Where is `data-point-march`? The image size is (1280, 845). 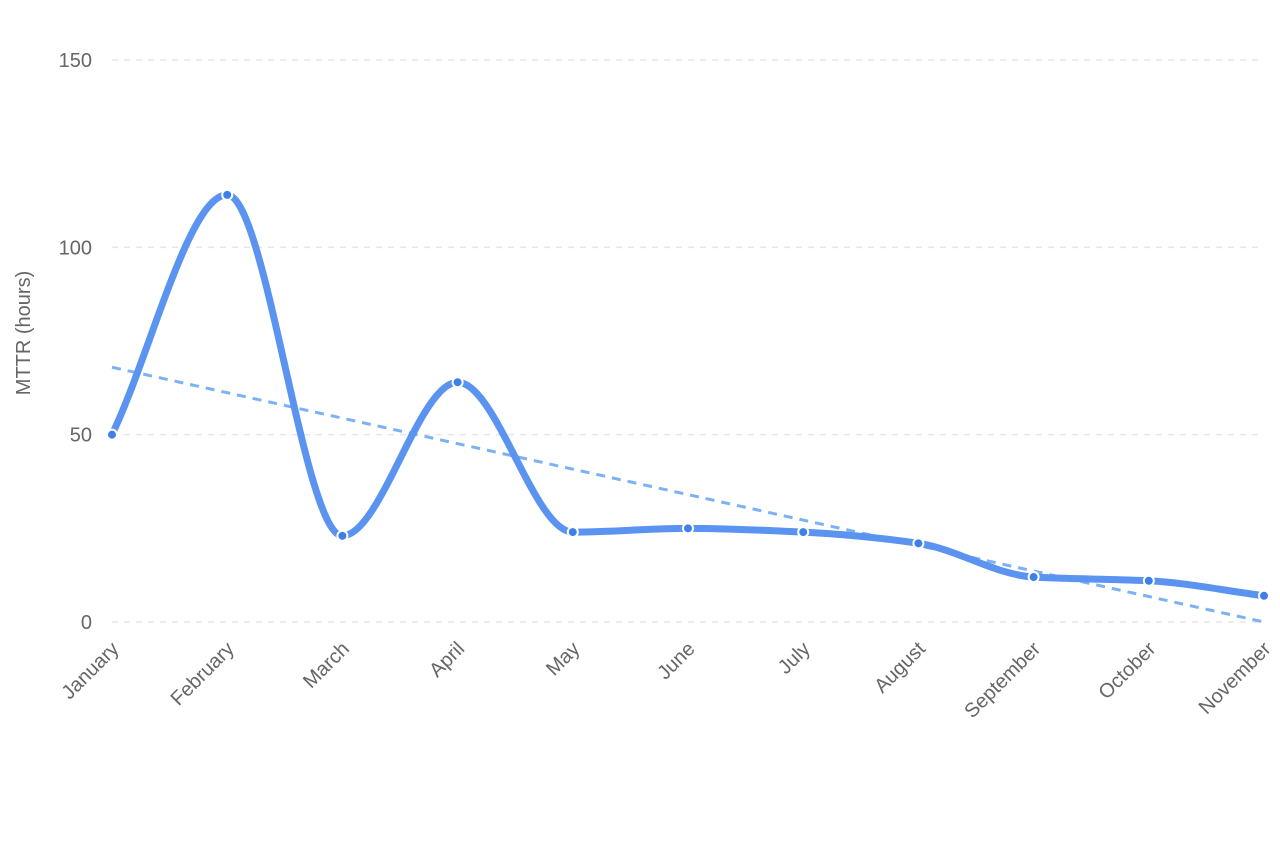
data-point-march is located at coordinates (342, 535).